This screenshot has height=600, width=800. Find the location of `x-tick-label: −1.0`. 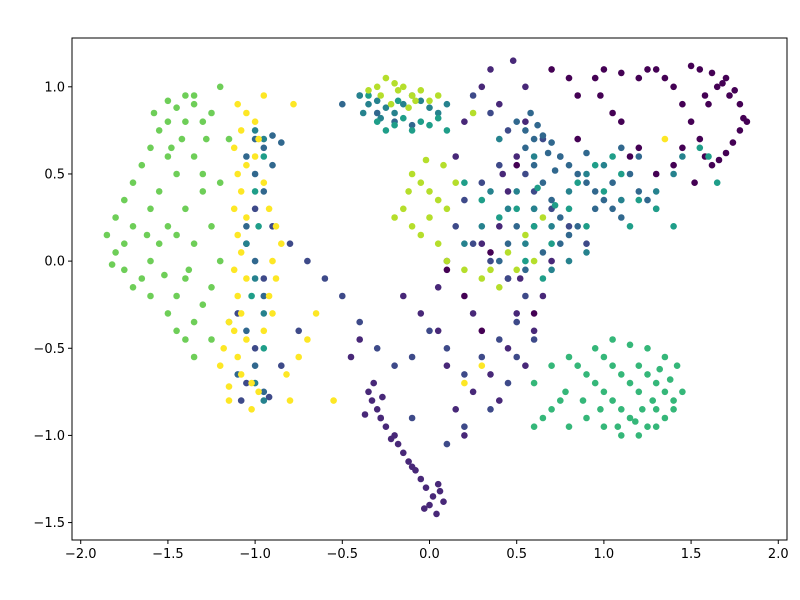

x-tick-label: −1.0 is located at coordinates (255, 554).